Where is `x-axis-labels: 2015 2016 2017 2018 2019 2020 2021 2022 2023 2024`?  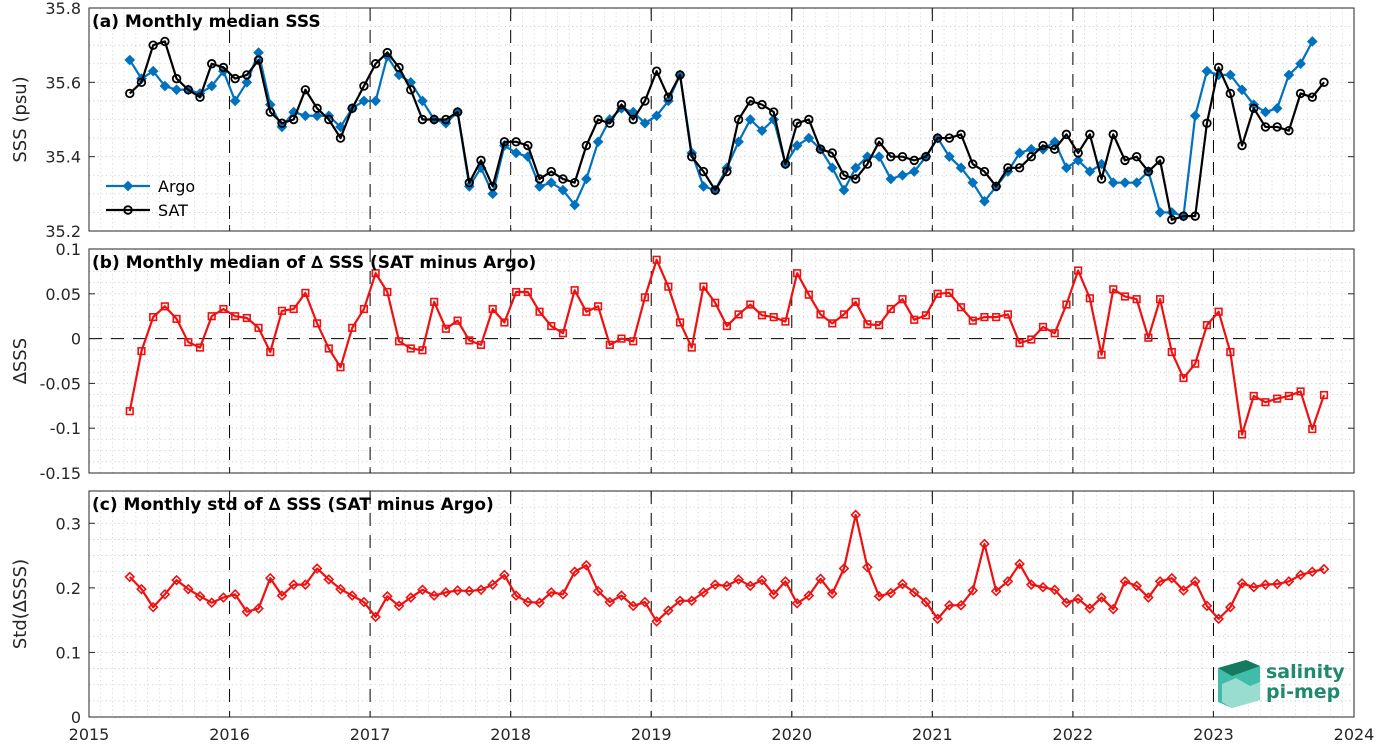
x-axis-labels: 2015 2016 2017 2018 2019 2020 2021 2022 2023 2024 is located at coordinates (722, 734).